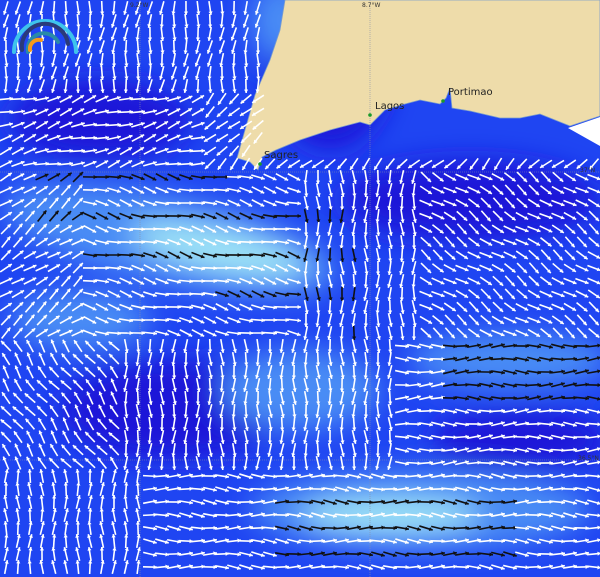 Image resolution: width=600 pixels, height=577 pixels. What do you see at coordinates (45, 36) in the screenshot?
I see `app-logo-icon` at bounding box center [45, 36].